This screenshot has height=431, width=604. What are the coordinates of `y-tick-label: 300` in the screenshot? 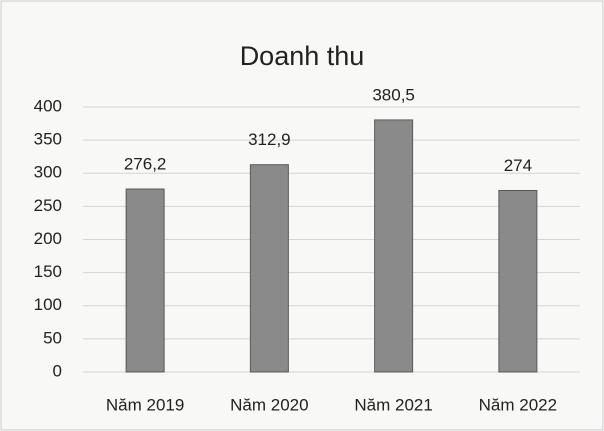 It's located at (48, 172).